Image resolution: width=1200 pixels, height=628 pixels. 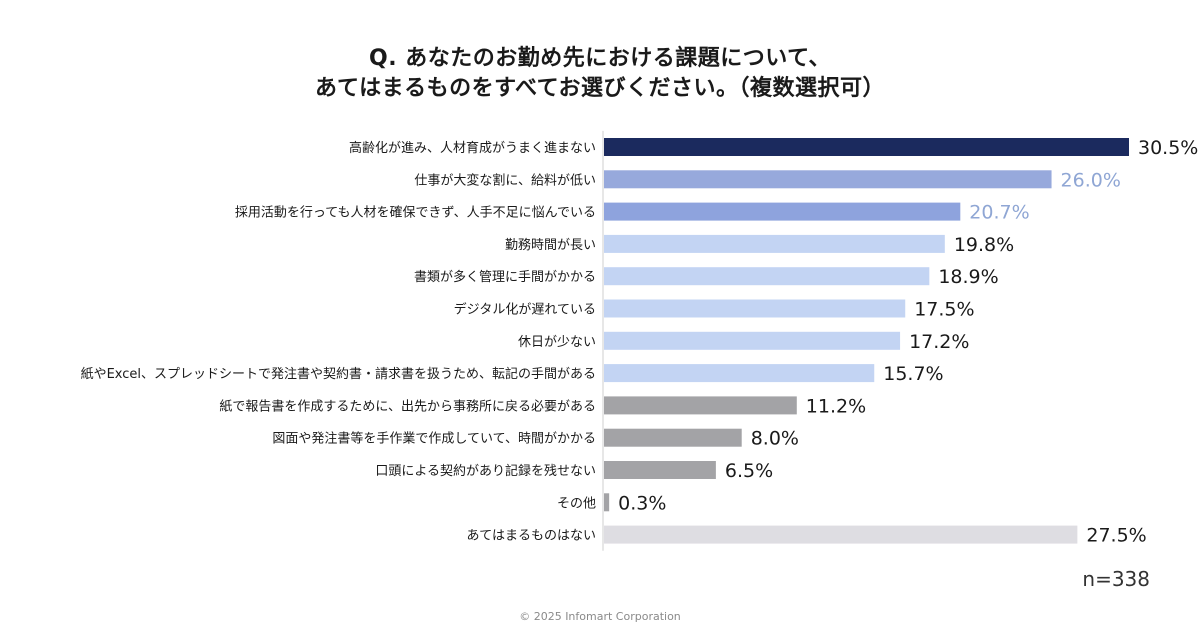 What do you see at coordinates (407, 406) in the screenshot?
I see `category-label: 紙で報告書を作成するために、出先から事務所に戻る必要がある` at bounding box center [407, 406].